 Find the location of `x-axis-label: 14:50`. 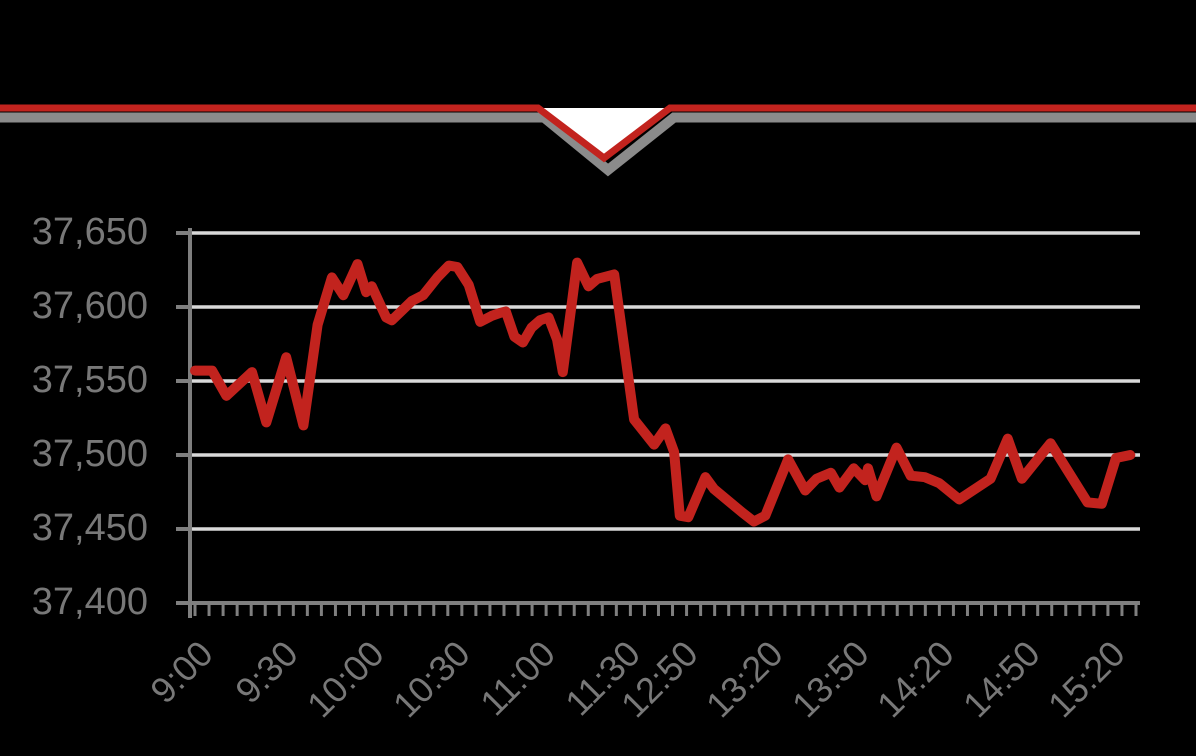

x-axis-label: 14:50 is located at coordinates (1001, 679).